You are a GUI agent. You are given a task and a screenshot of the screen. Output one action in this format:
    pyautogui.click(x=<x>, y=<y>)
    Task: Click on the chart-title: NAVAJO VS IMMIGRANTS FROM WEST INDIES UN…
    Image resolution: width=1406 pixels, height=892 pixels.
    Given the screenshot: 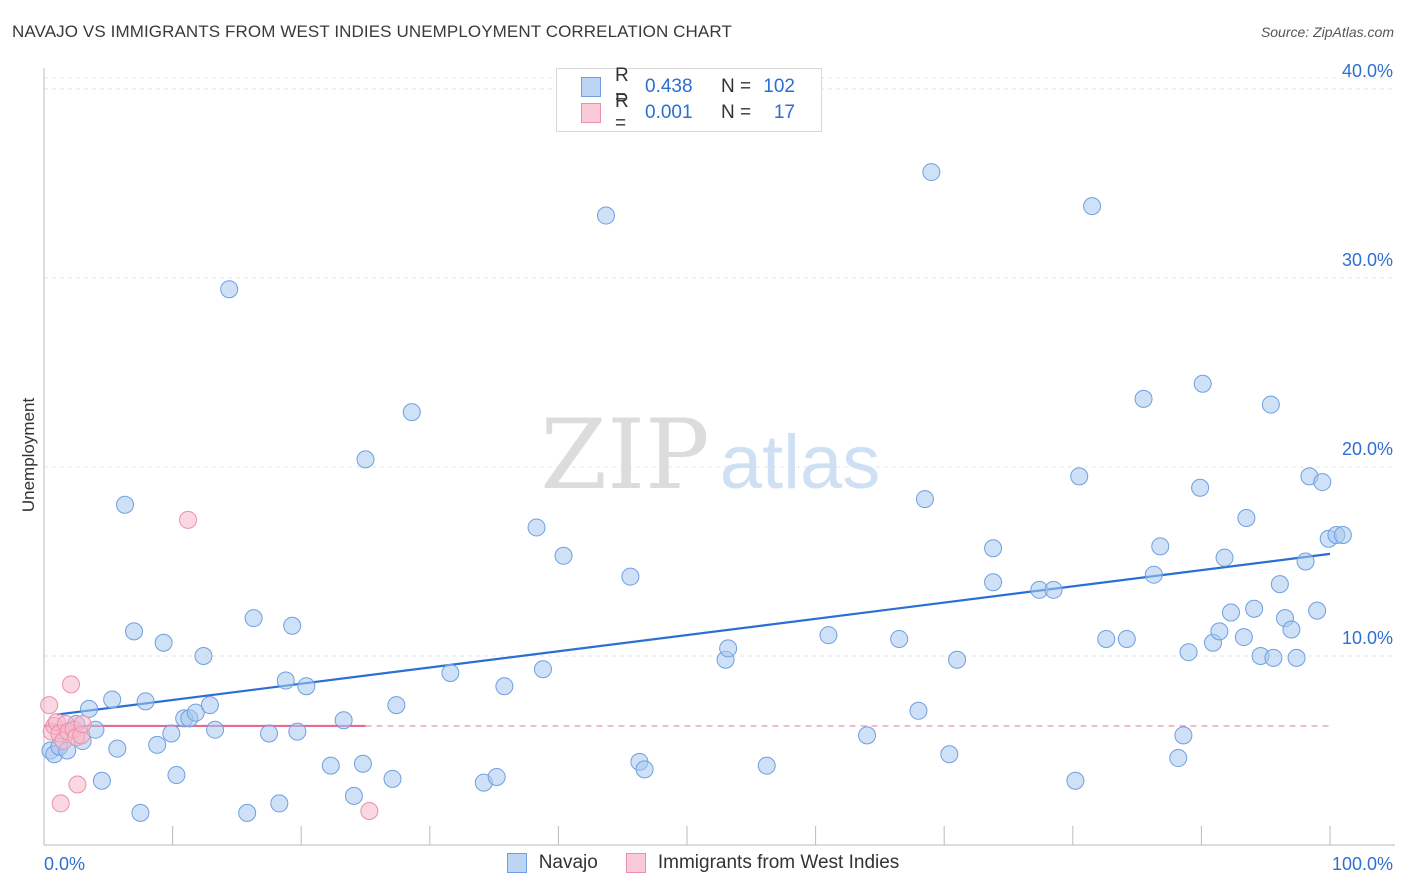 What is the action you would take?
    pyautogui.click(x=372, y=31)
    